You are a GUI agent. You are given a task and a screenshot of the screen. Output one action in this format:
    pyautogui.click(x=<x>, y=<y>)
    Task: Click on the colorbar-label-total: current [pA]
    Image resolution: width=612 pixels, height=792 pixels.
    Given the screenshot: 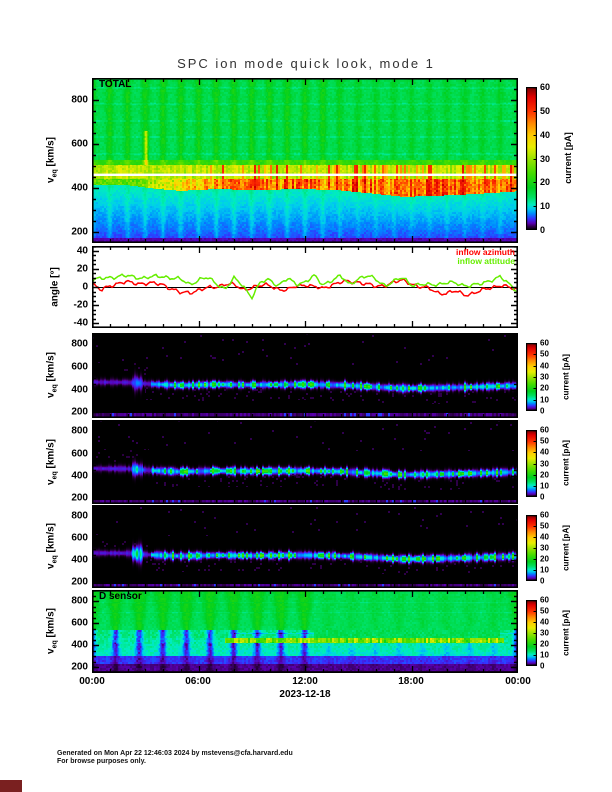 What is the action you would take?
    pyautogui.click(x=568, y=158)
    